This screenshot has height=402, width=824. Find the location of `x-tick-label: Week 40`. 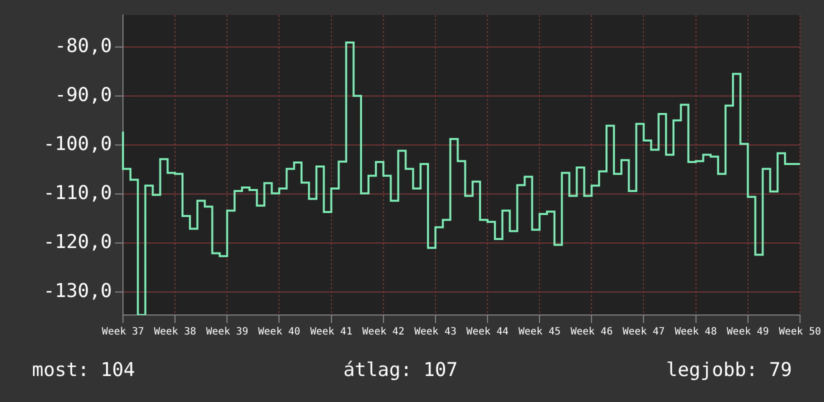

x-tick-label: Week 40 is located at coordinates (279, 332).